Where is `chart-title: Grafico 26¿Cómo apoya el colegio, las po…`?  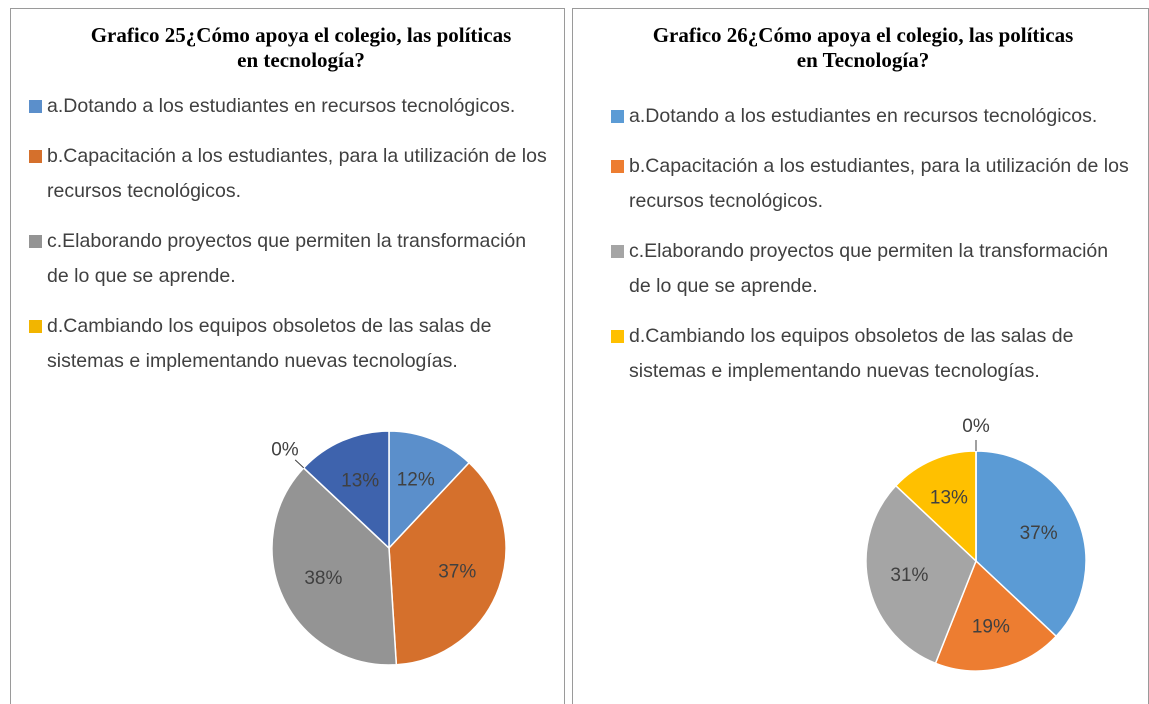 chart-title: Grafico 26¿Cómo apoya el colegio, las po… is located at coordinates (863, 47).